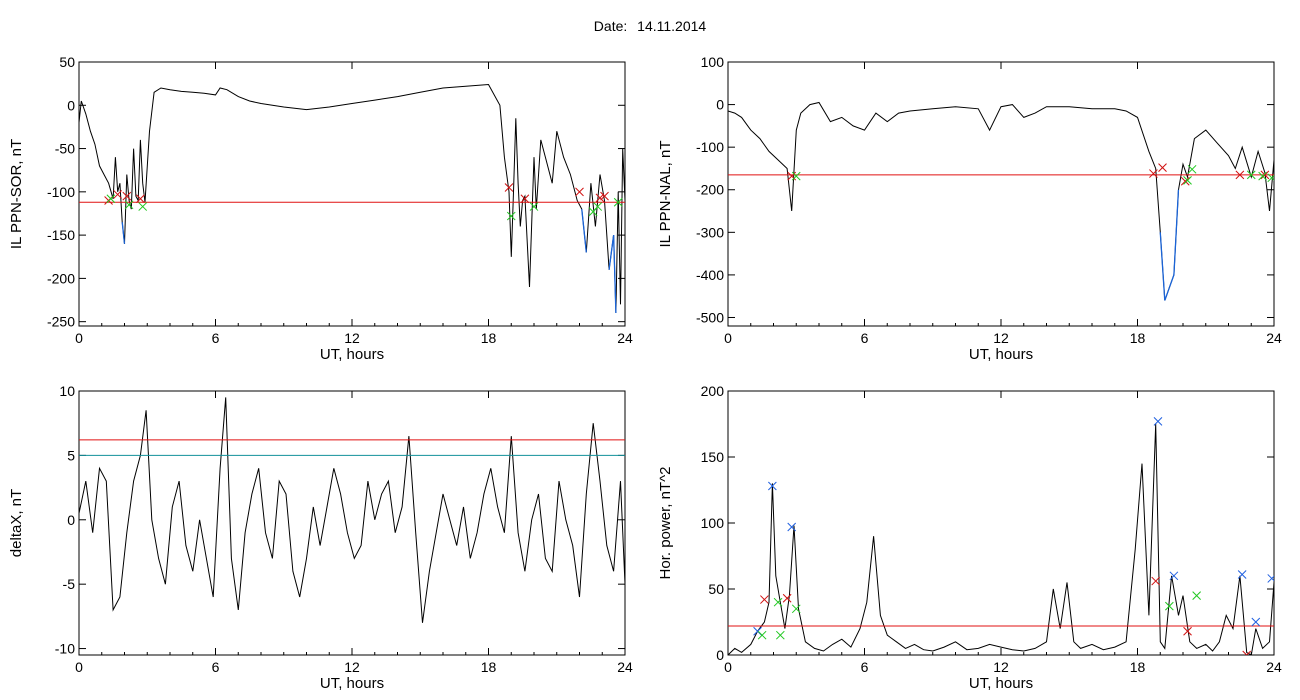 The width and height of the screenshot is (1300, 700). I want to click on y-tick-label: -150, so click(61, 235).